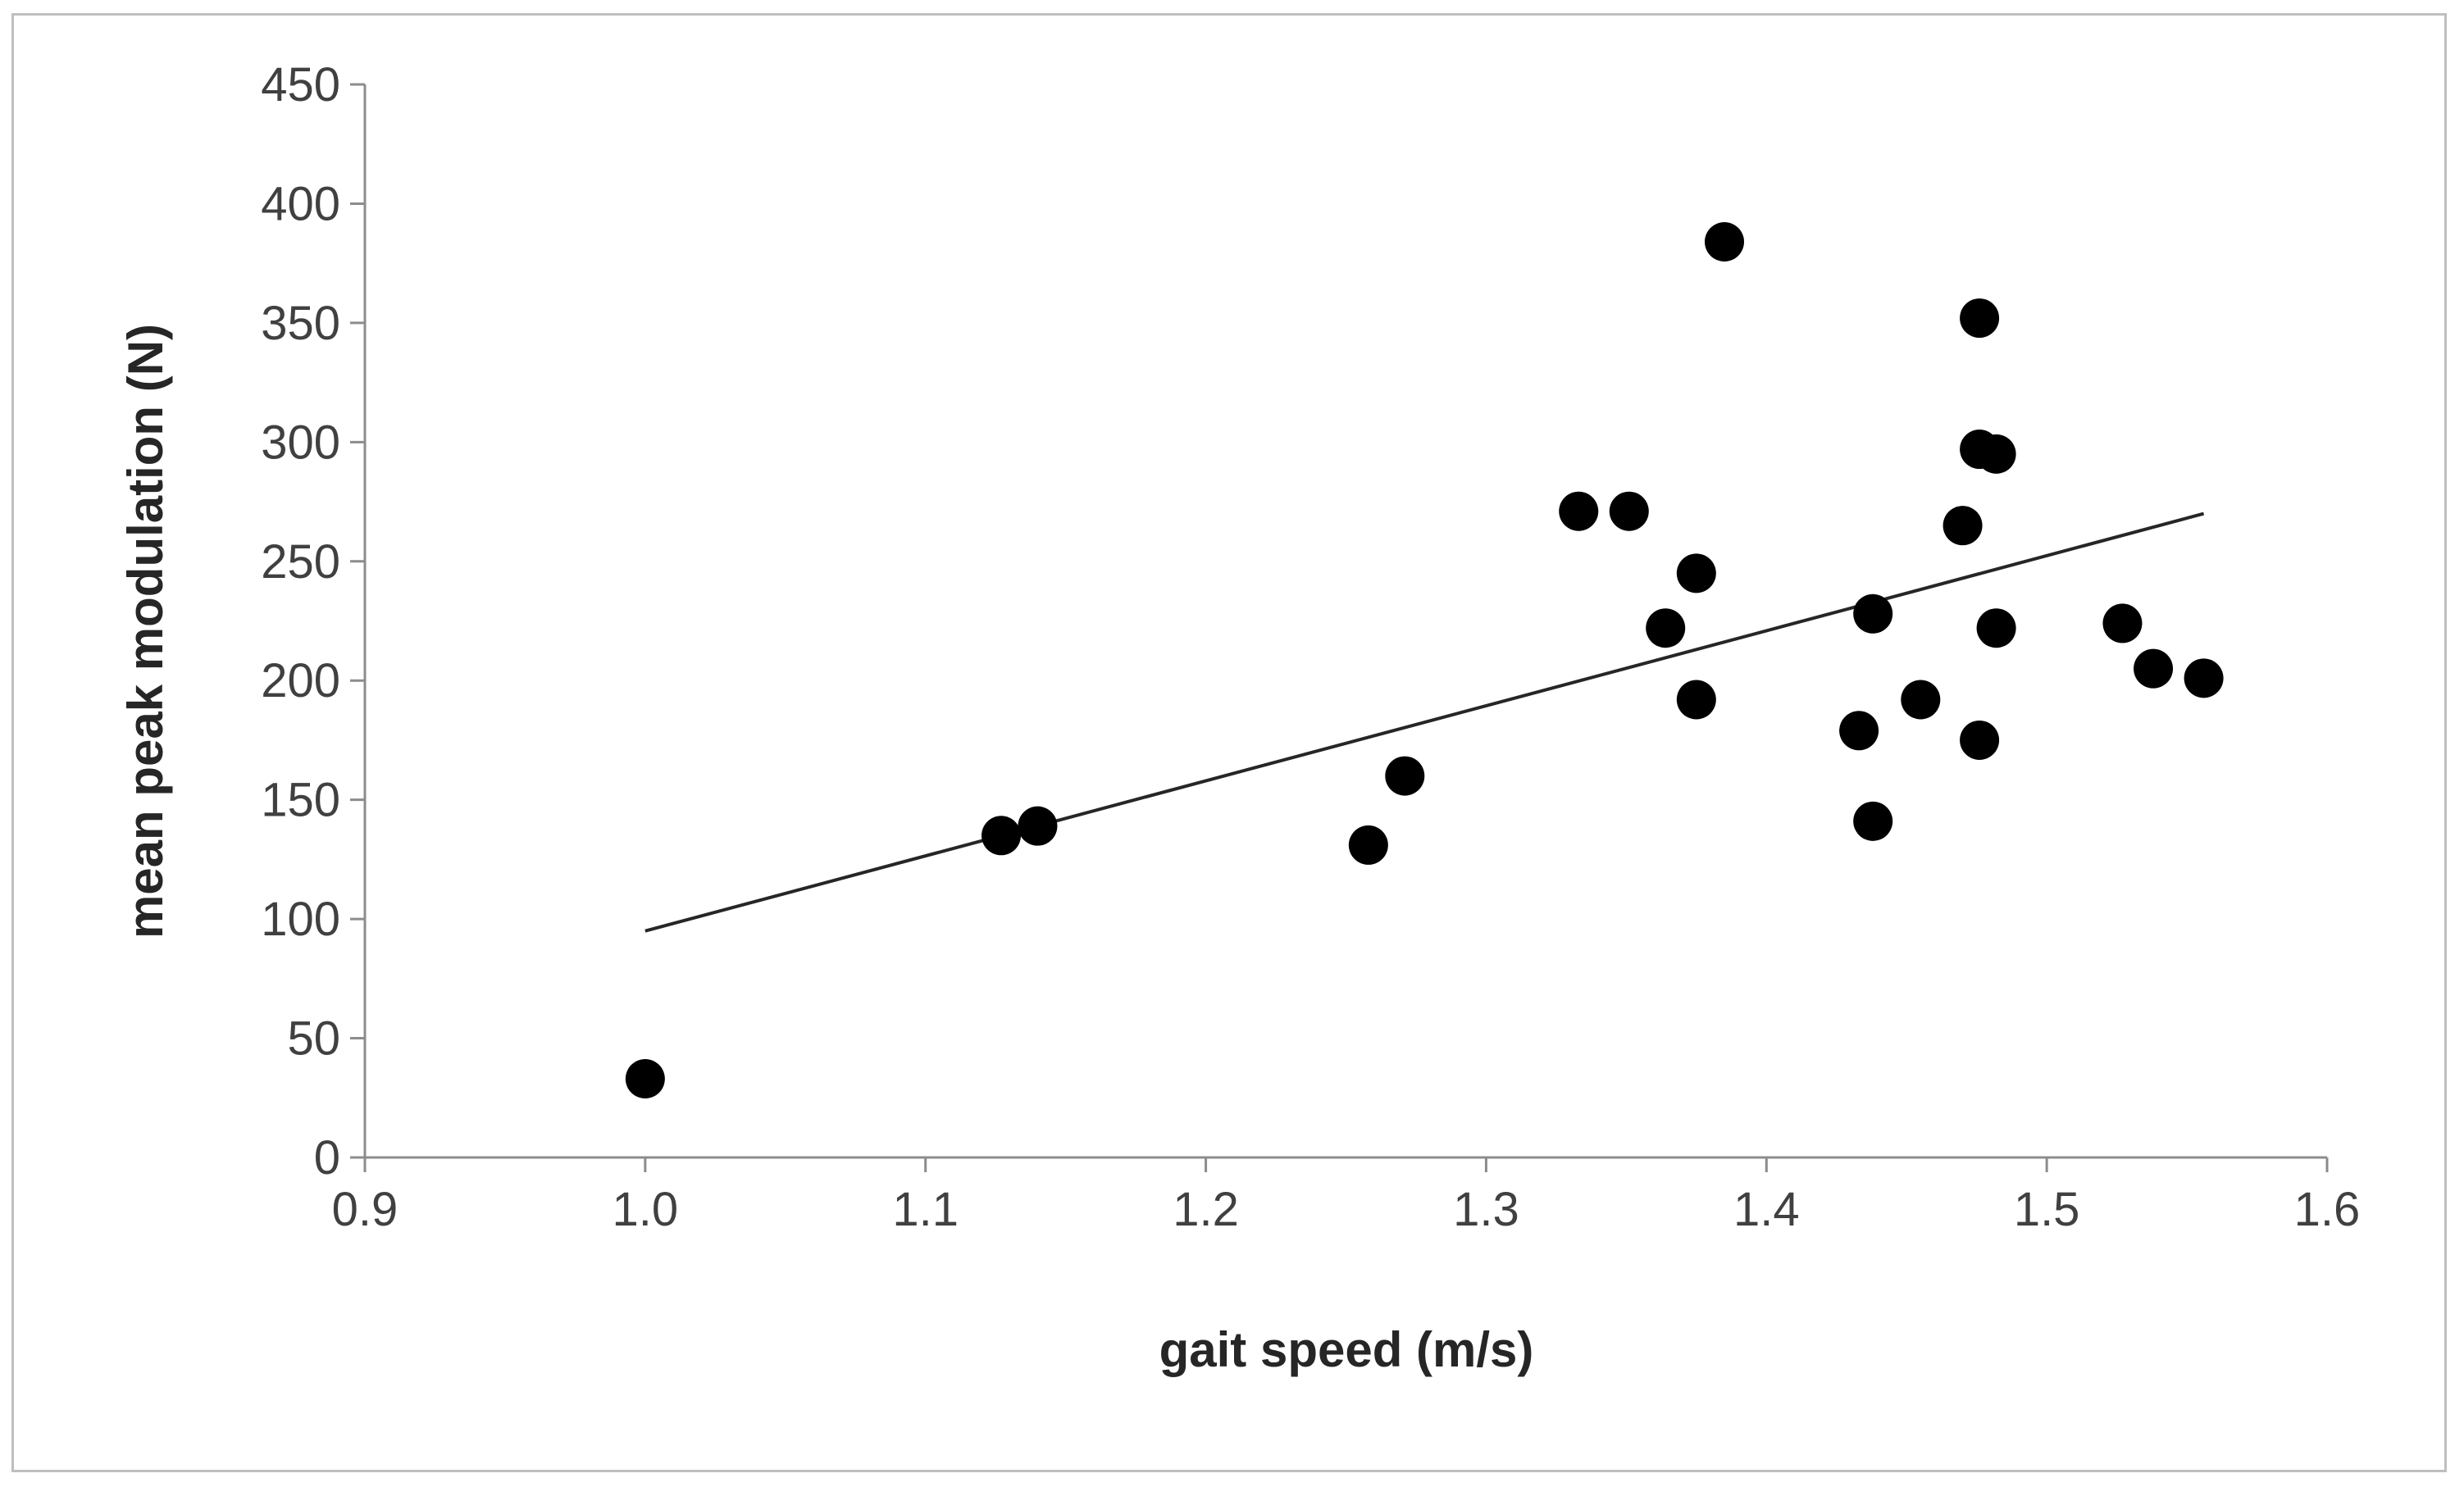 The width and height of the screenshot is (2464, 1487). I want to click on y-tick-label: 0, so click(327, 1158).